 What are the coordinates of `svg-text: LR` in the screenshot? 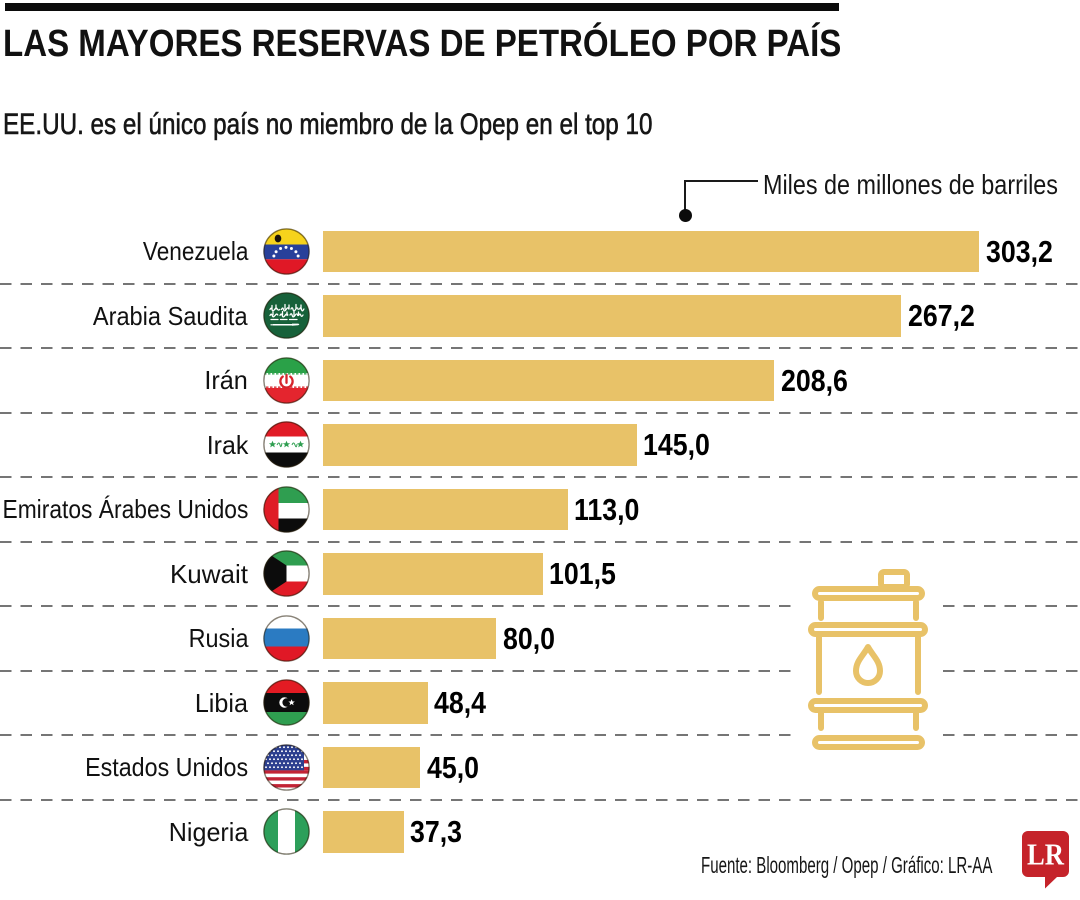 It's located at (1046, 854).